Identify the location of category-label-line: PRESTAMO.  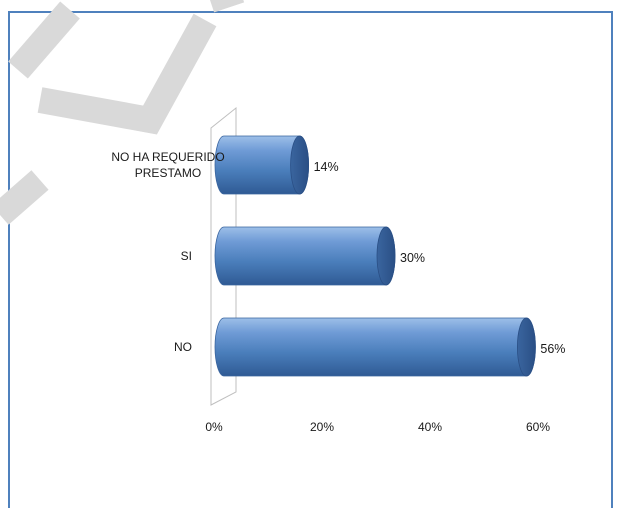
(168, 173).